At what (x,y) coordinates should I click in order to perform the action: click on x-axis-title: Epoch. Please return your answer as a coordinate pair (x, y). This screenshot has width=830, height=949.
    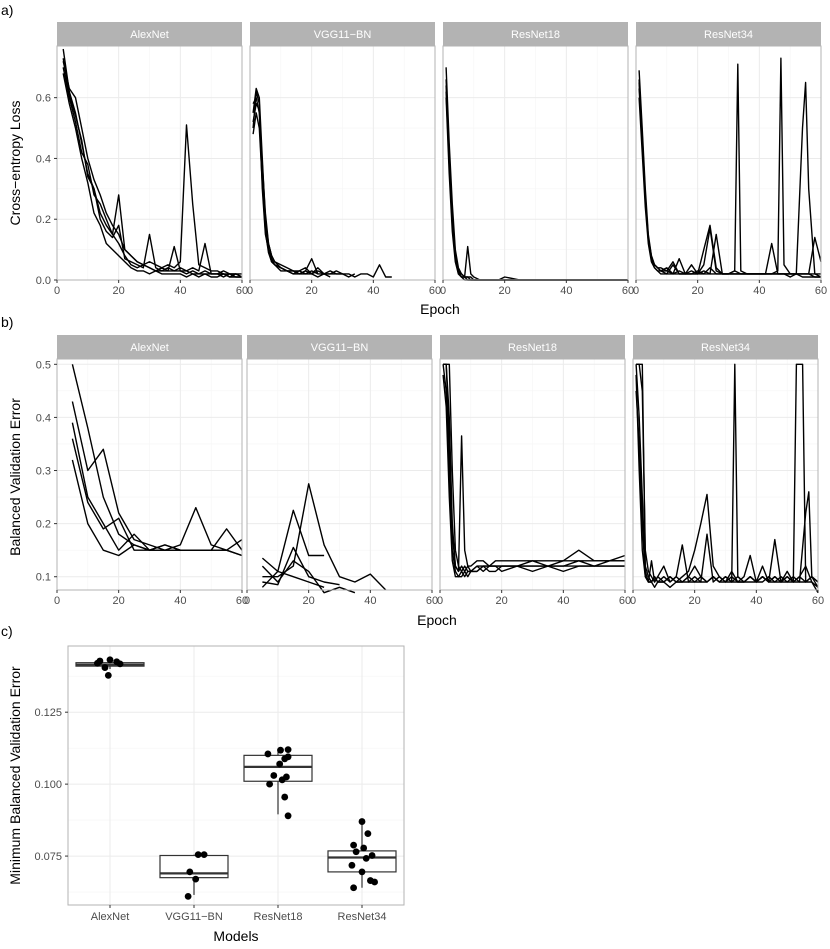
    Looking at the image, I should click on (440, 309).